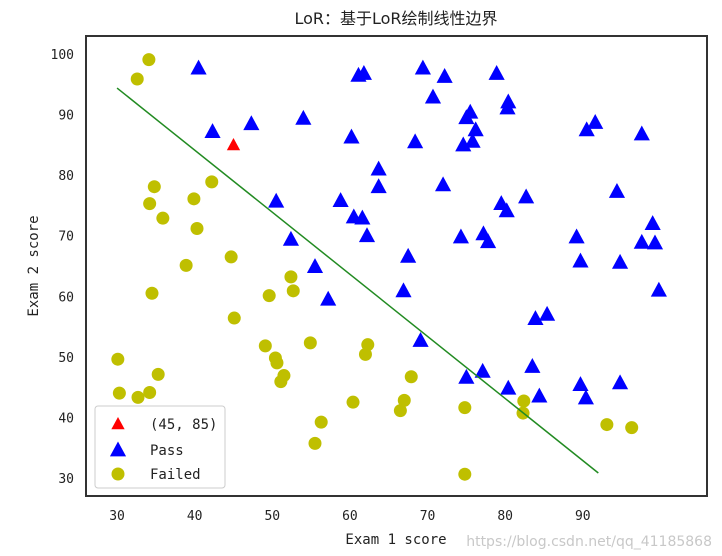 This screenshot has height=556, width=722. I want to click on y-tick-label: 40, so click(66, 418).